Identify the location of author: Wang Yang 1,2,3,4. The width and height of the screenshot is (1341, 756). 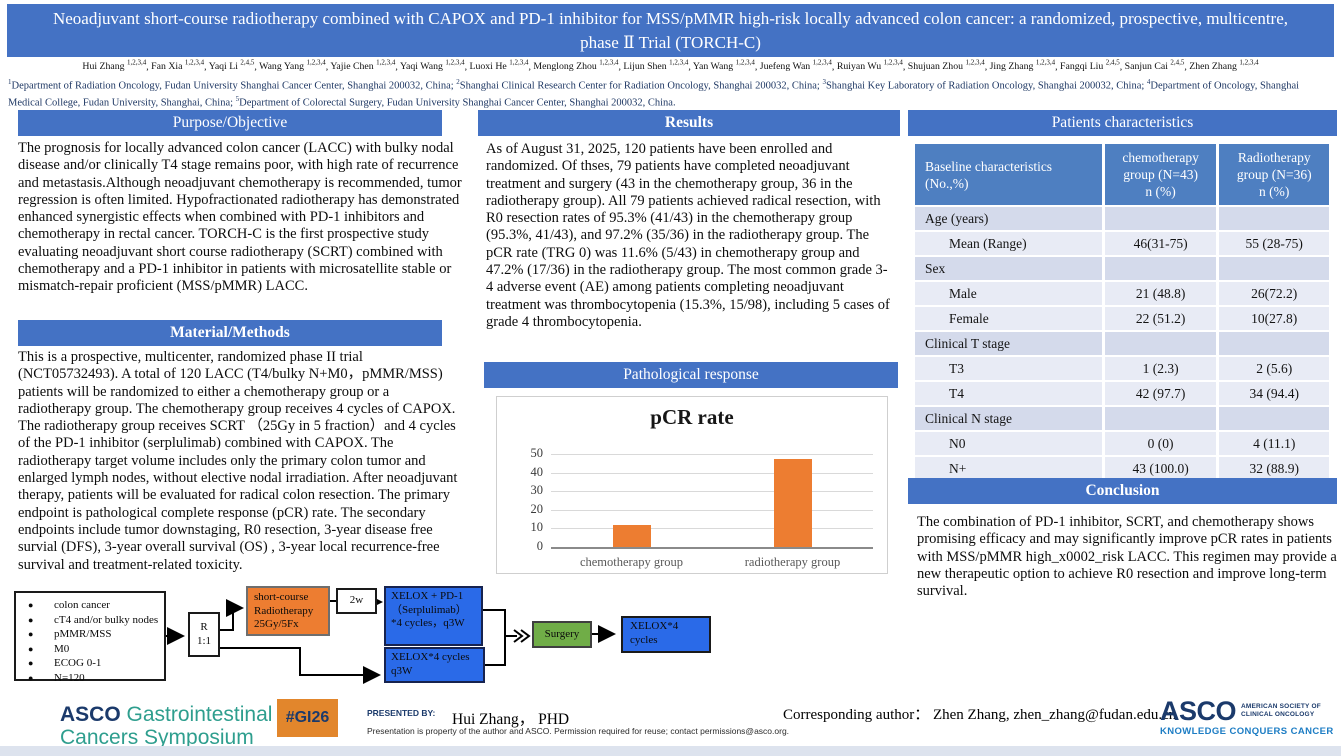
(292, 66).